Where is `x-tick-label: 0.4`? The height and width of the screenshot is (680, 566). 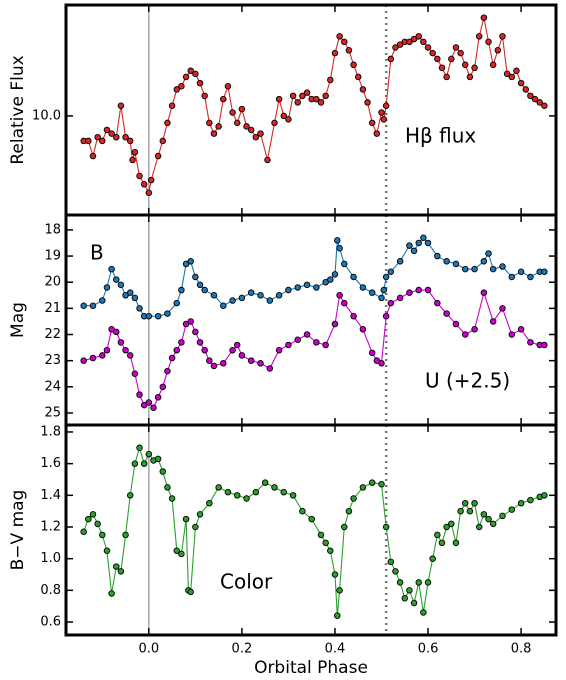
x-tick-label: 0.4 is located at coordinates (335, 649).